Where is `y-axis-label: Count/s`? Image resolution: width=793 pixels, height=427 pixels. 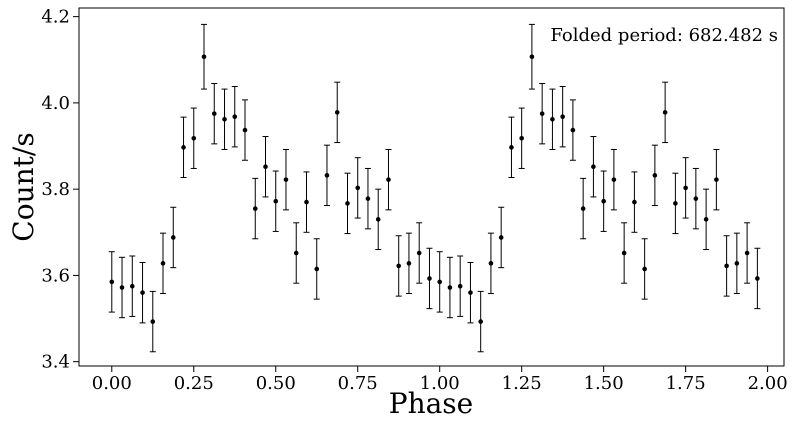 y-axis-label: Count/s is located at coordinates (23, 186).